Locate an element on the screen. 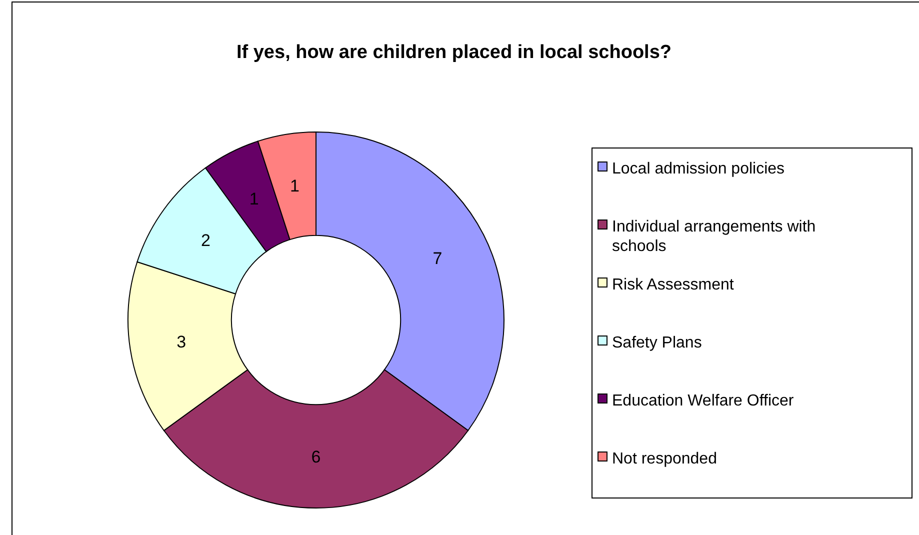  data-label: 2 is located at coordinates (205, 240).